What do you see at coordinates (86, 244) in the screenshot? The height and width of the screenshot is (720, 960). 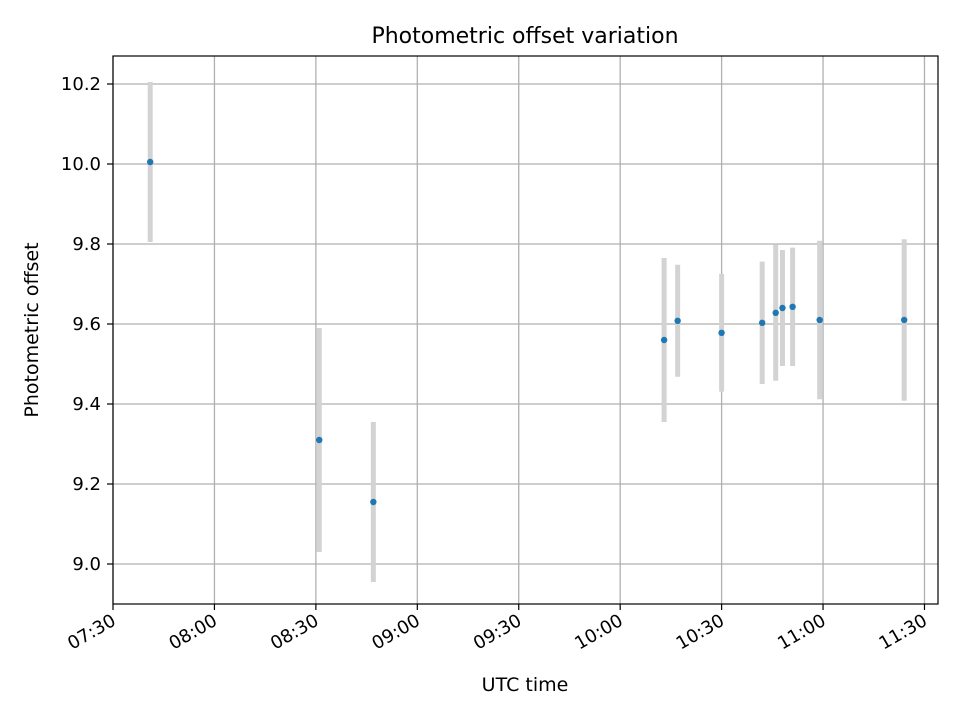 I see `y-tick-label: 9.8` at bounding box center [86, 244].